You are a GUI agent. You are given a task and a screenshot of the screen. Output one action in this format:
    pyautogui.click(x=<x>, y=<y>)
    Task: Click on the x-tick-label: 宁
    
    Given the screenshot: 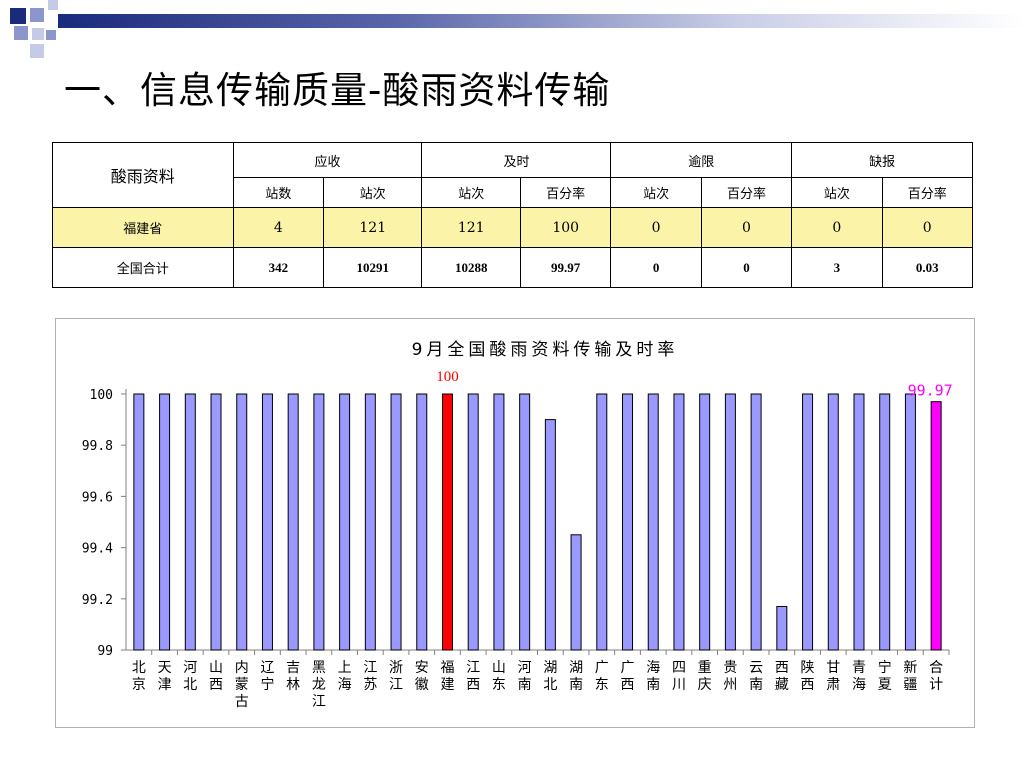 What is the action you would take?
    pyautogui.click(x=885, y=667)
    